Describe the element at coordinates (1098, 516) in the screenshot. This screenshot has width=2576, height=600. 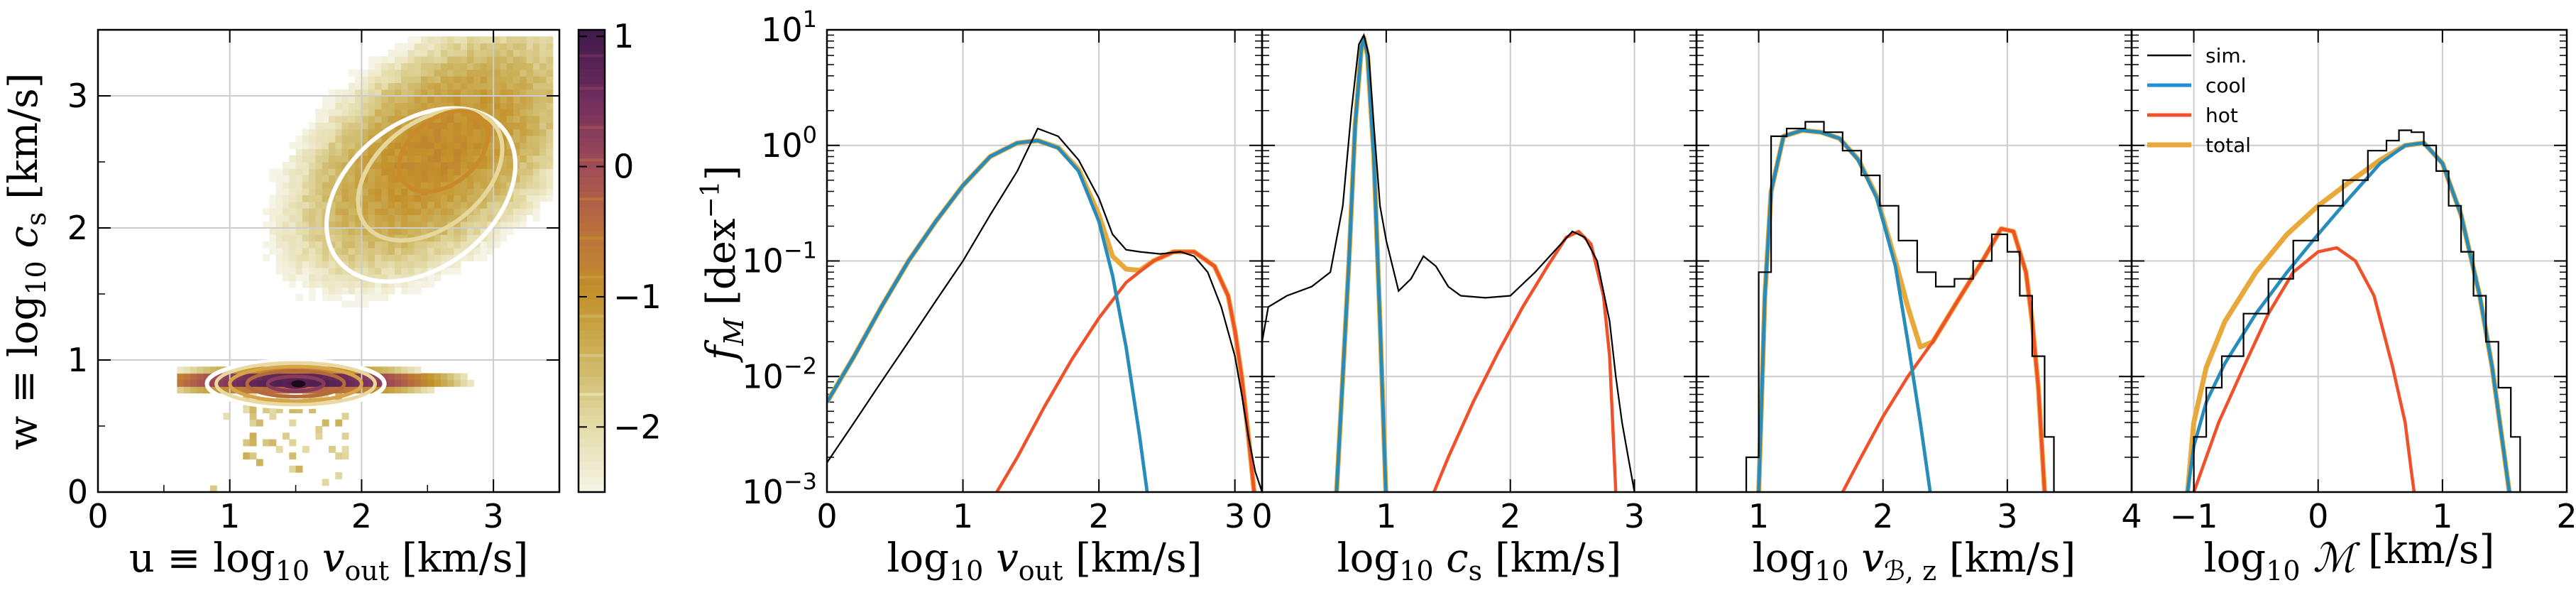
I see `x-tick-label: 2` at that location.